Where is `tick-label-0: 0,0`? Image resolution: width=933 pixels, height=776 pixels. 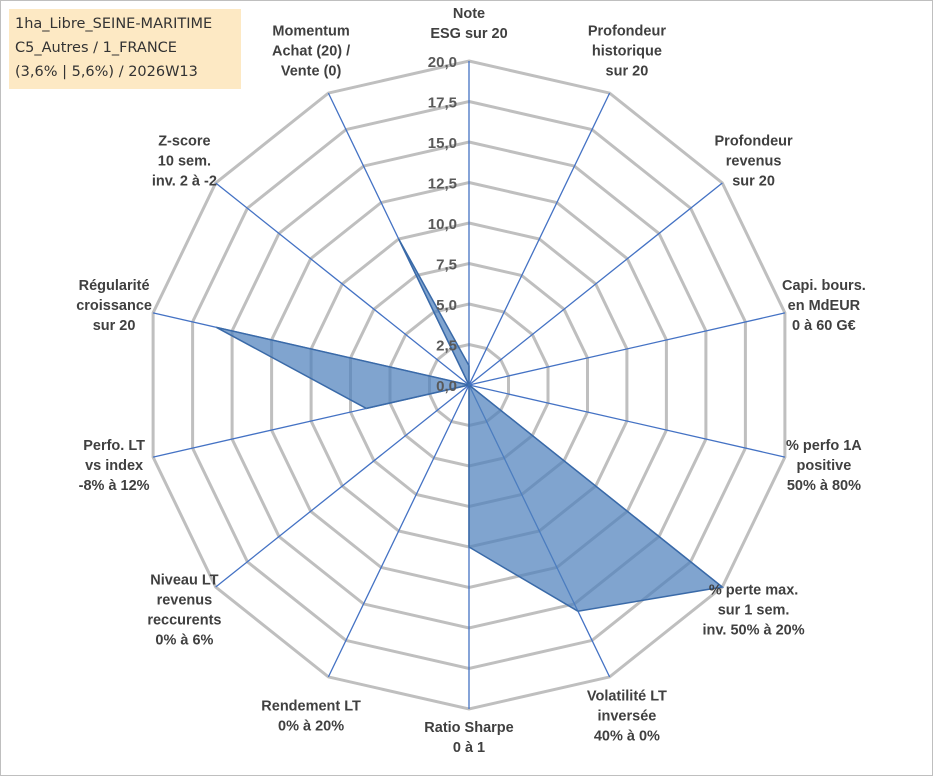
tick-label-0: 0,0 is located at coordinates (446, 386).